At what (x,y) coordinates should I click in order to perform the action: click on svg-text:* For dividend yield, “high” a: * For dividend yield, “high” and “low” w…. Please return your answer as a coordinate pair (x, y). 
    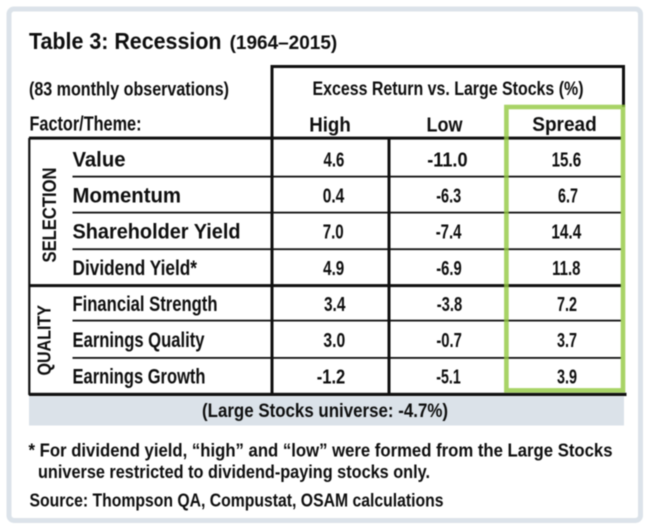
    Looking at the image, I should click on (321, 450).